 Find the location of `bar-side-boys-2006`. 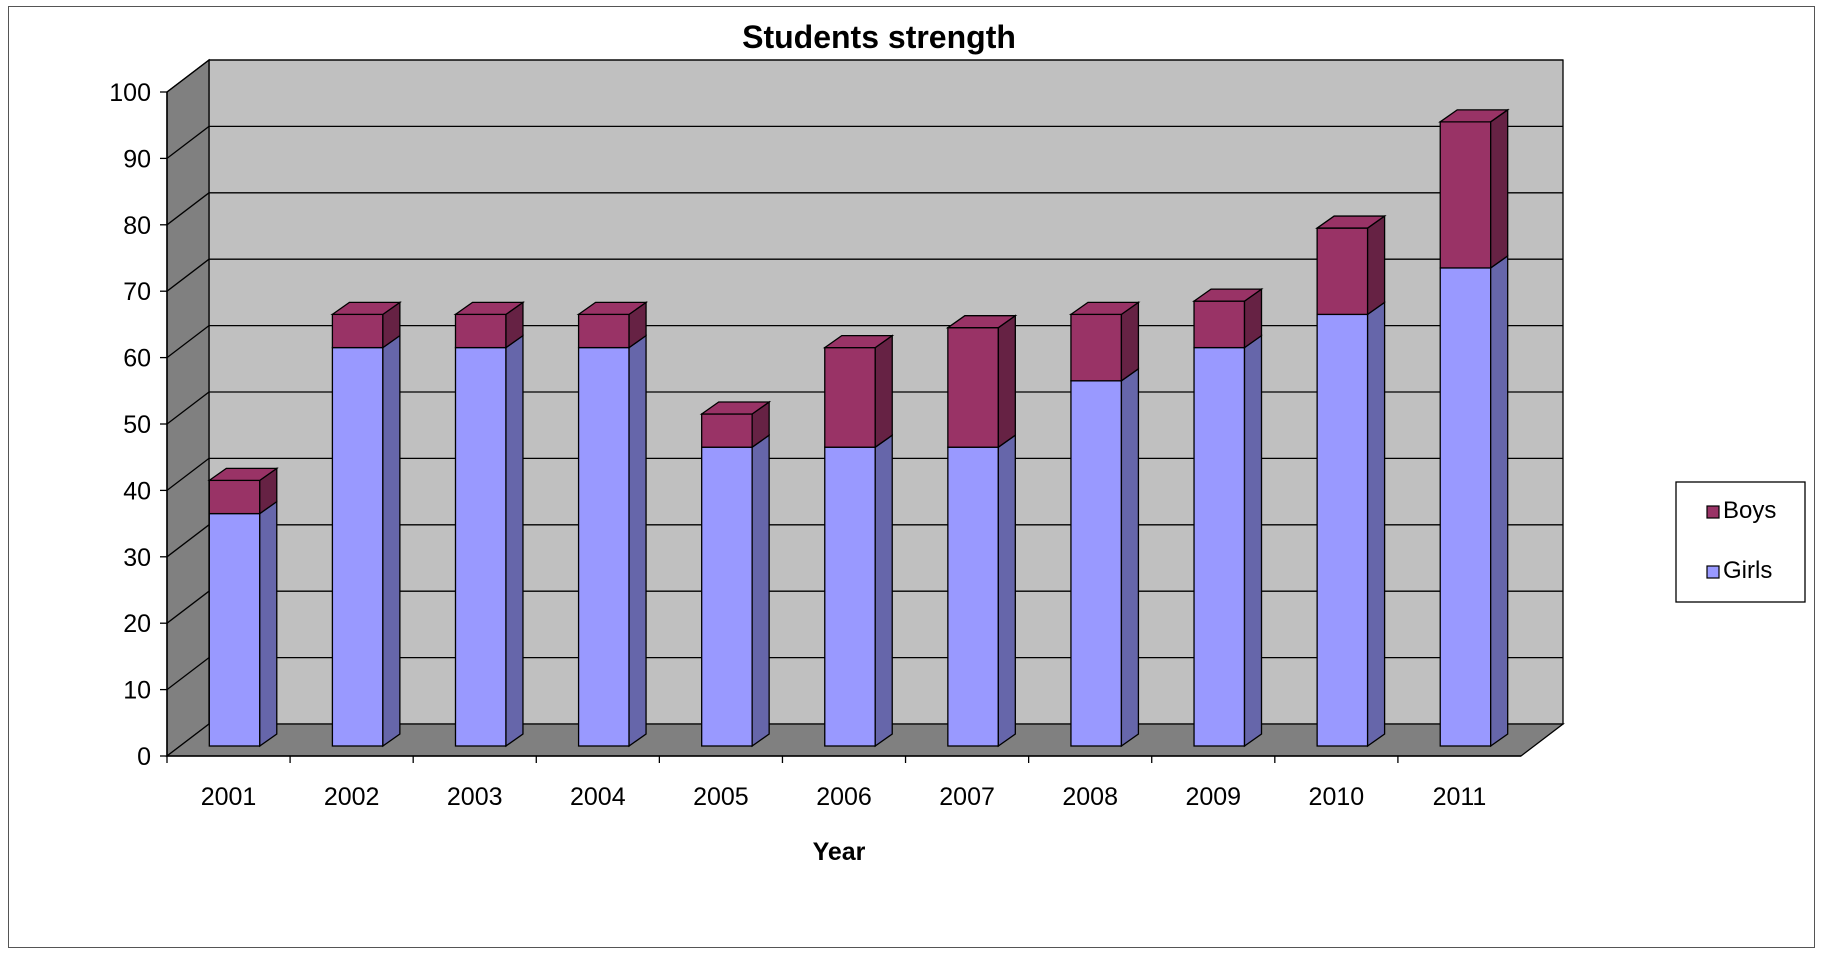

bar-side-boys-2006 is located at coordinates (883, 391).